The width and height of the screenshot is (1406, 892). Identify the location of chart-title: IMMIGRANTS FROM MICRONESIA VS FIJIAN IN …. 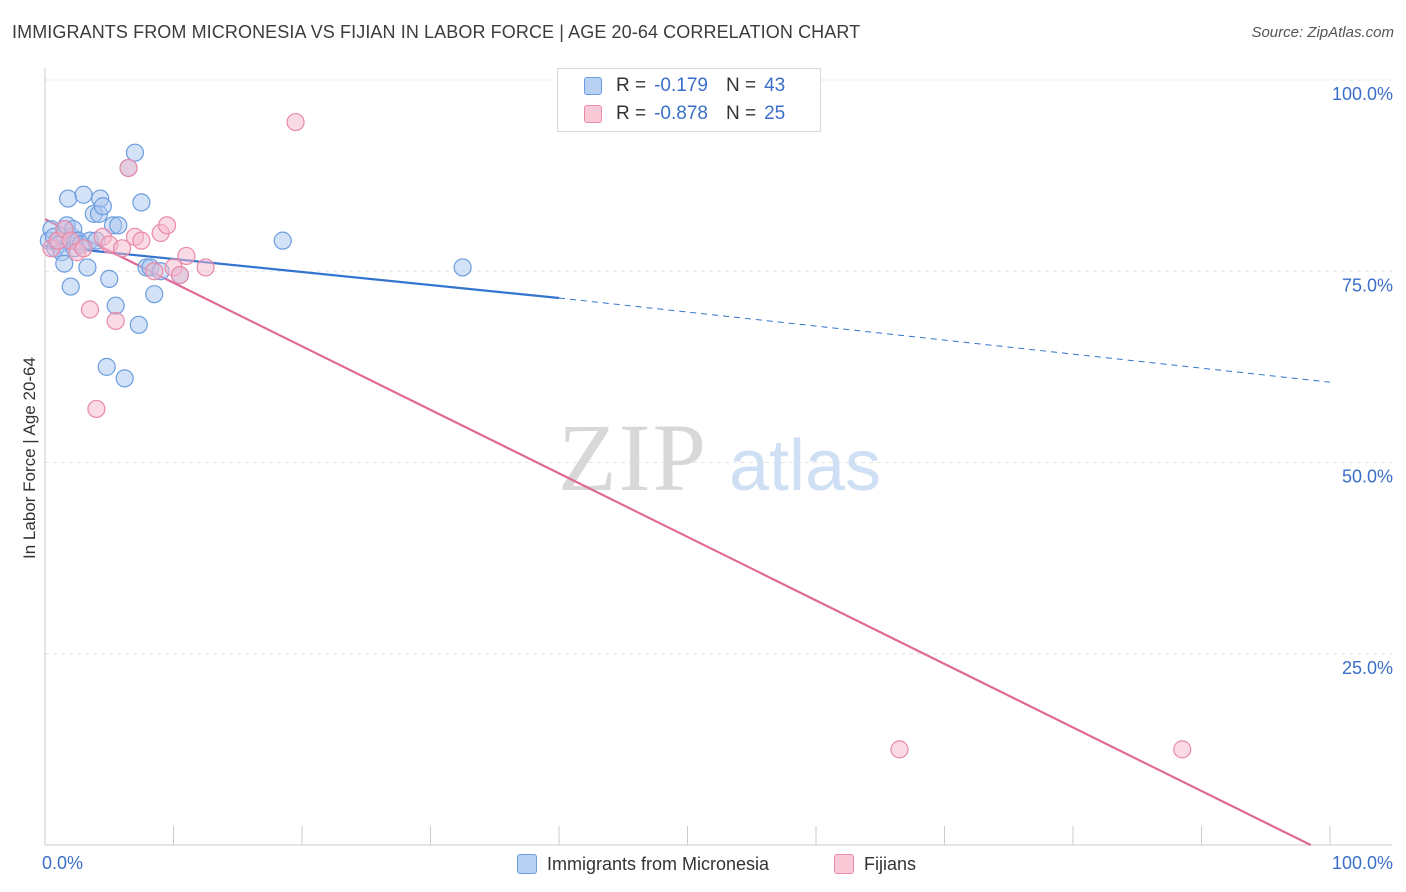
(436, 32).